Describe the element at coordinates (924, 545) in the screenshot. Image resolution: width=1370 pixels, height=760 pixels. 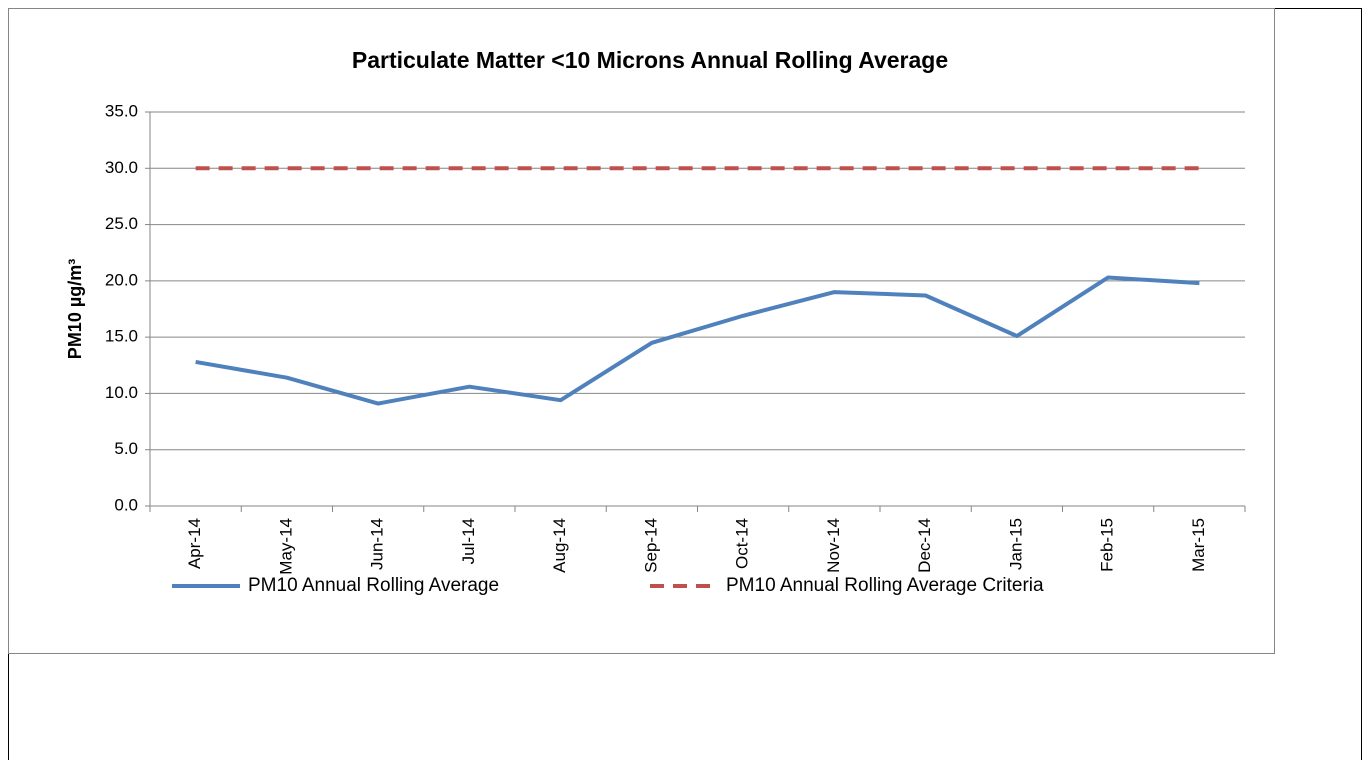
I see `x-tick-label: Dec-14` at that location.